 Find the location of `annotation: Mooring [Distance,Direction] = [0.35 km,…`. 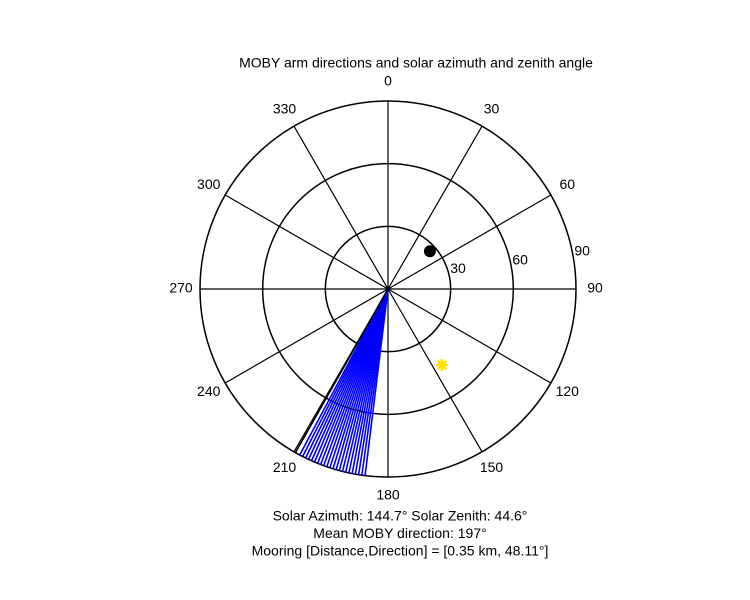

annotation: Mooring [Distance,Direction] = [0.35 km,… is located at coordinates (400, 551).